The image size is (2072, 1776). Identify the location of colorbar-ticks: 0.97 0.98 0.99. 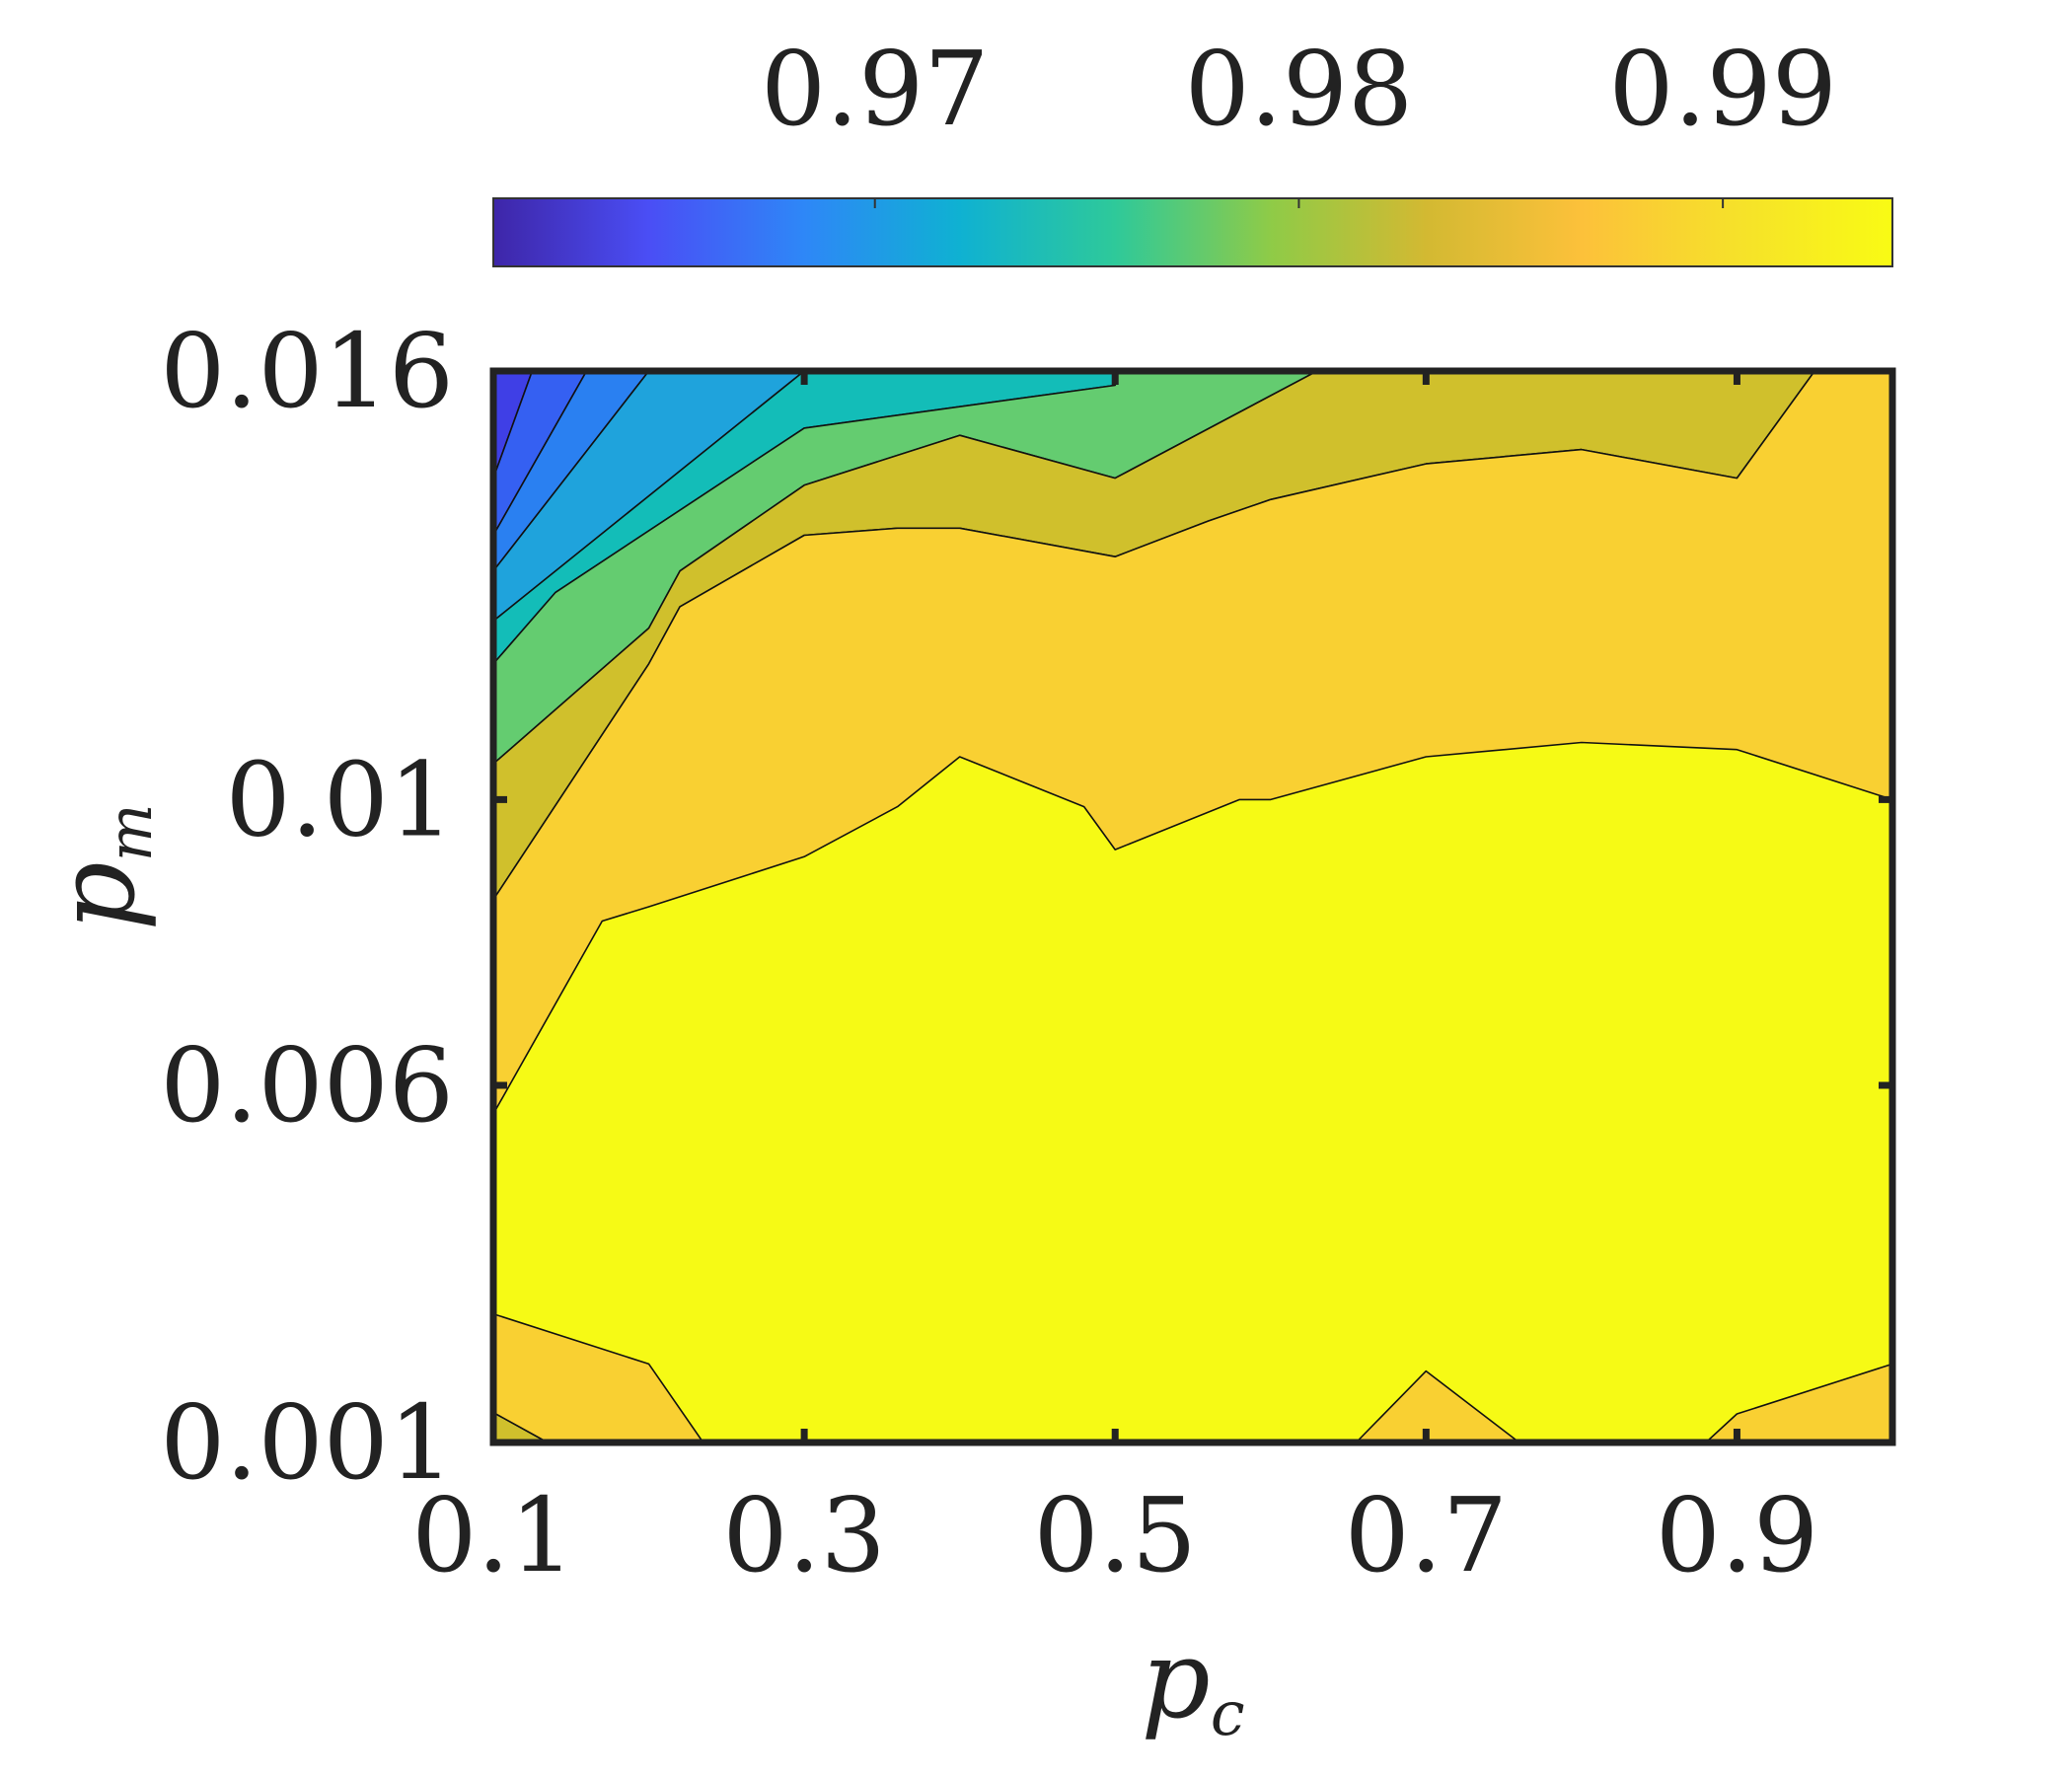
(1299, 118).